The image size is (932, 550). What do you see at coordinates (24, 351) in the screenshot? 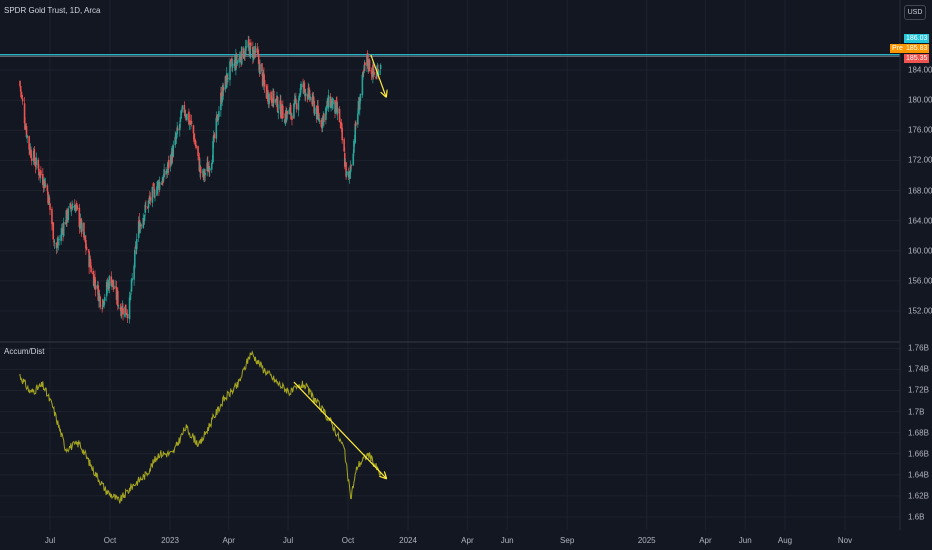
I see `indicator-title: Accum/Dist` at bounding box center [24, 351].